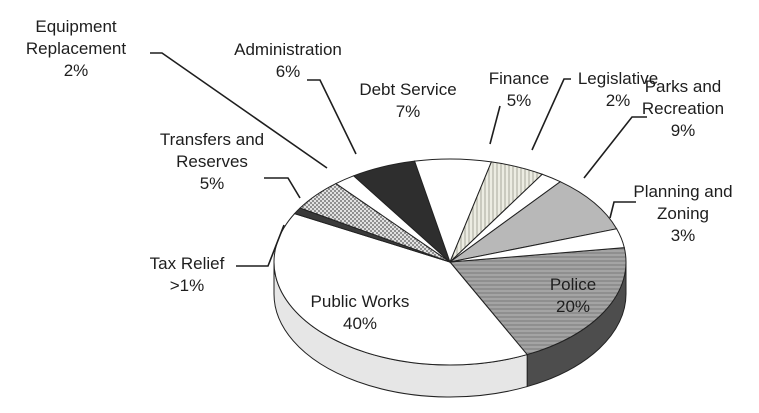 This screenshot has width=759, height=413. I want to click on slice-label: Planning and Zoning 3%, so click(682, 213).